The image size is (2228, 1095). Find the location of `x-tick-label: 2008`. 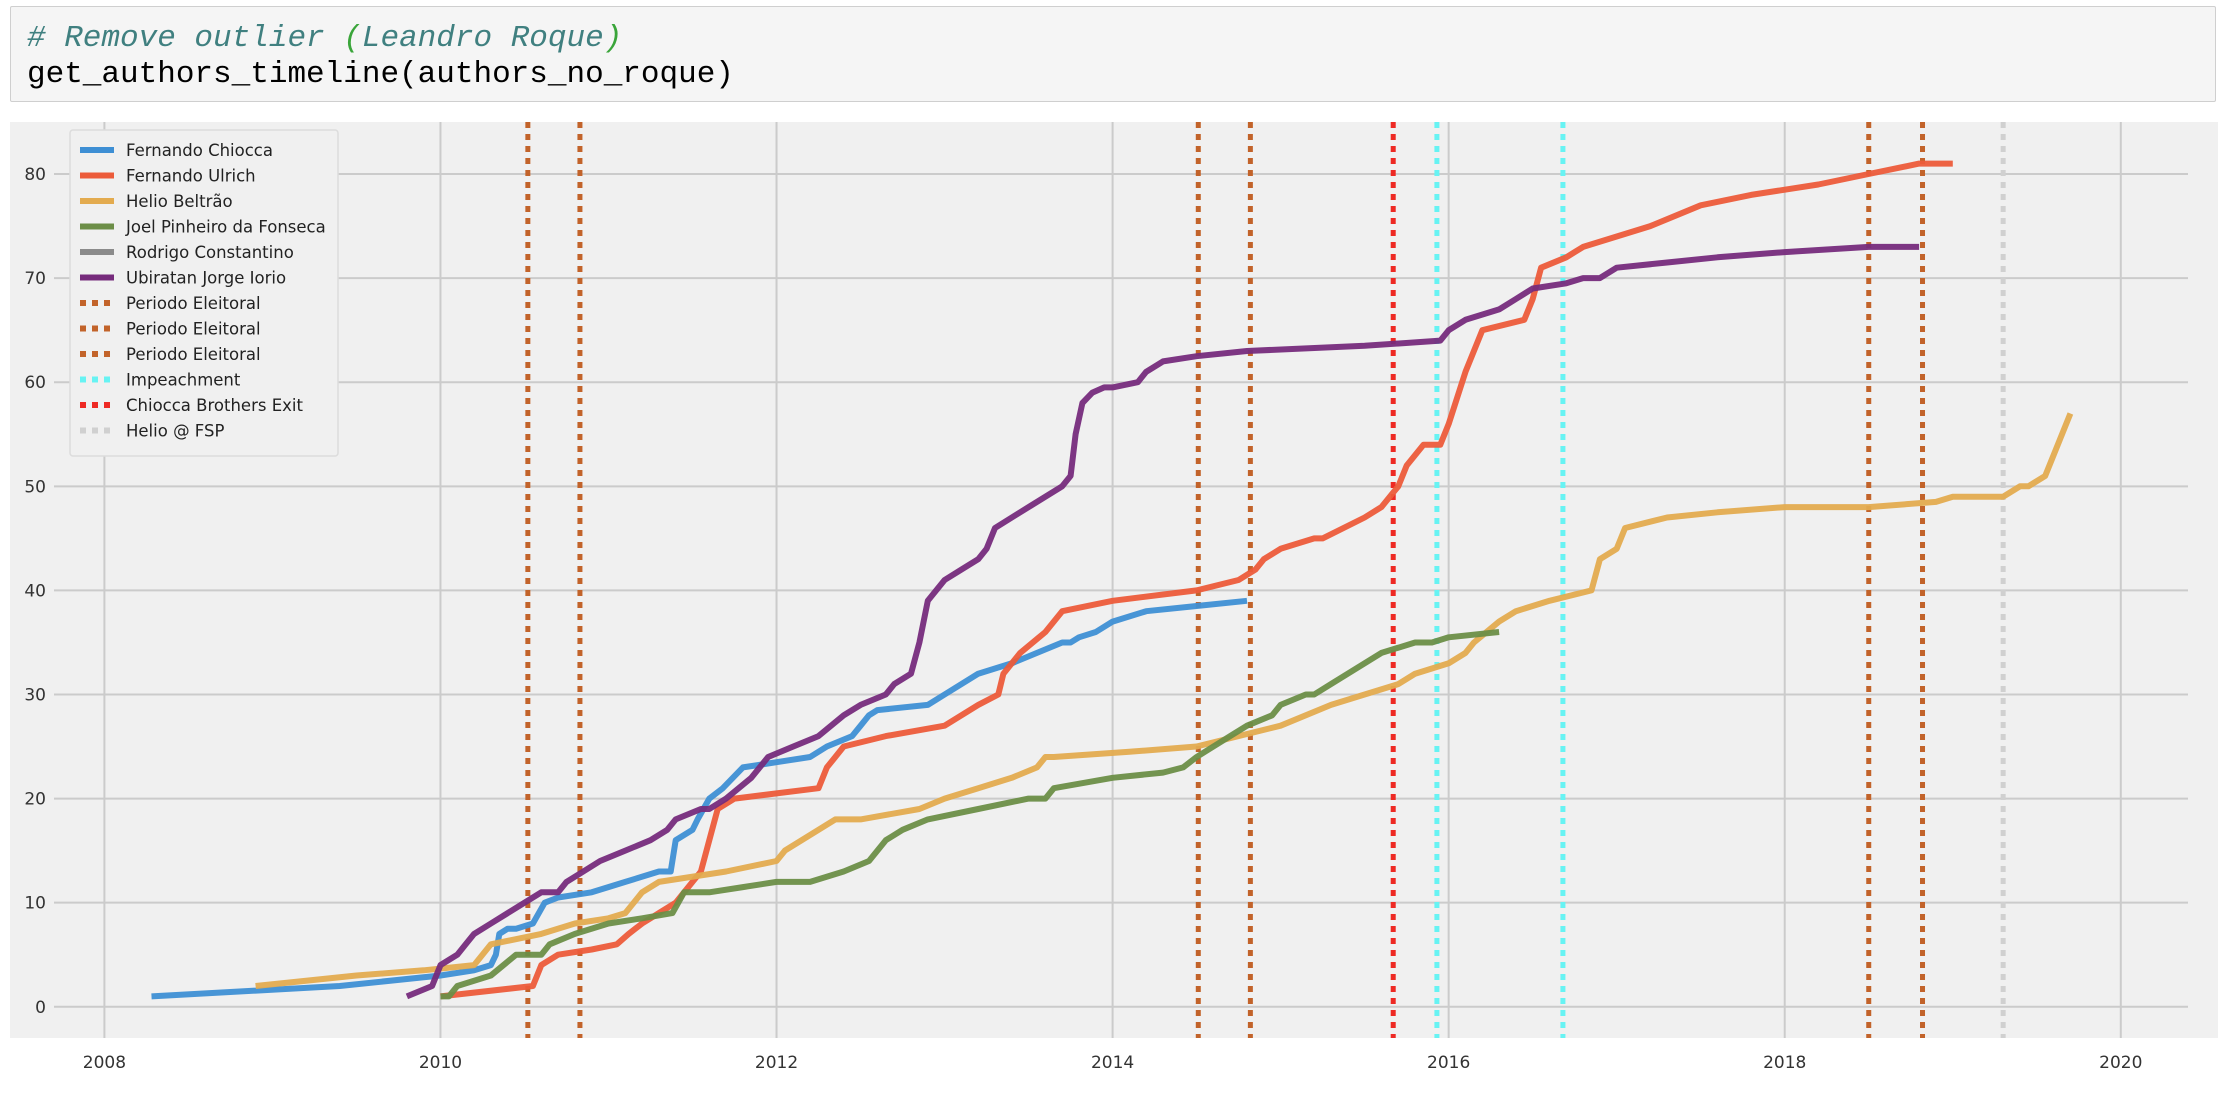

x-tick-label: 2008 is located at coordinates (104, 1063).